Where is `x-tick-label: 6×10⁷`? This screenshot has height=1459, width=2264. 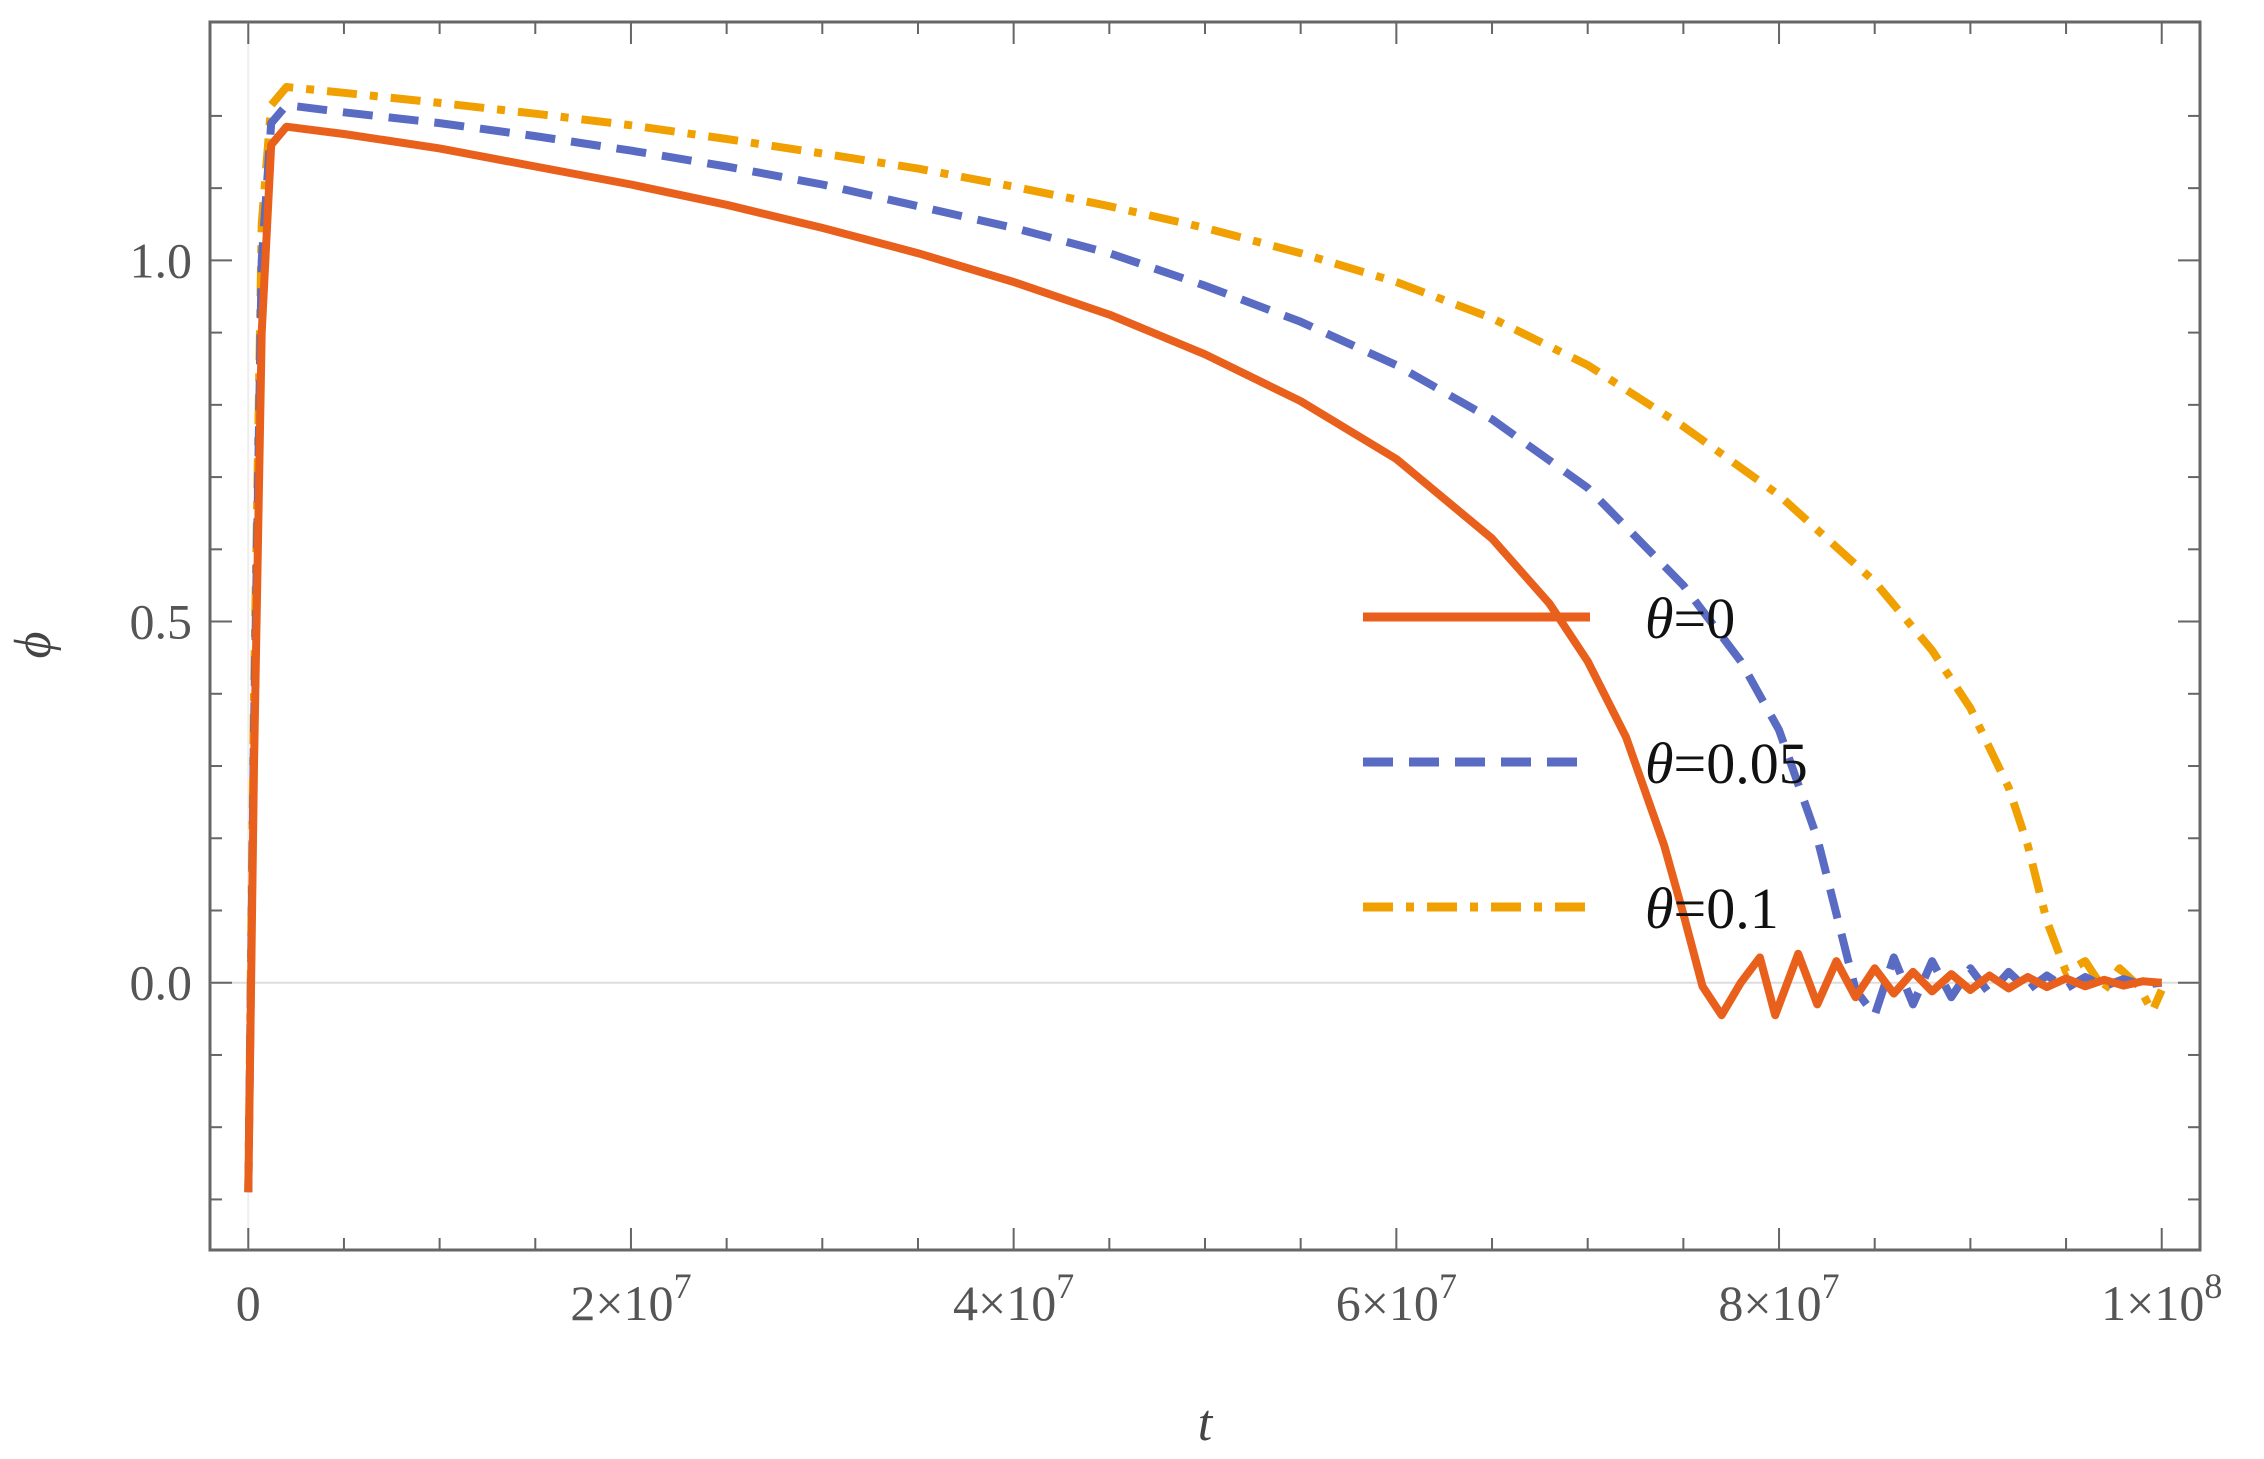
x-tick-label: 6×10⁷ is located at coordinates (1396, 1298).